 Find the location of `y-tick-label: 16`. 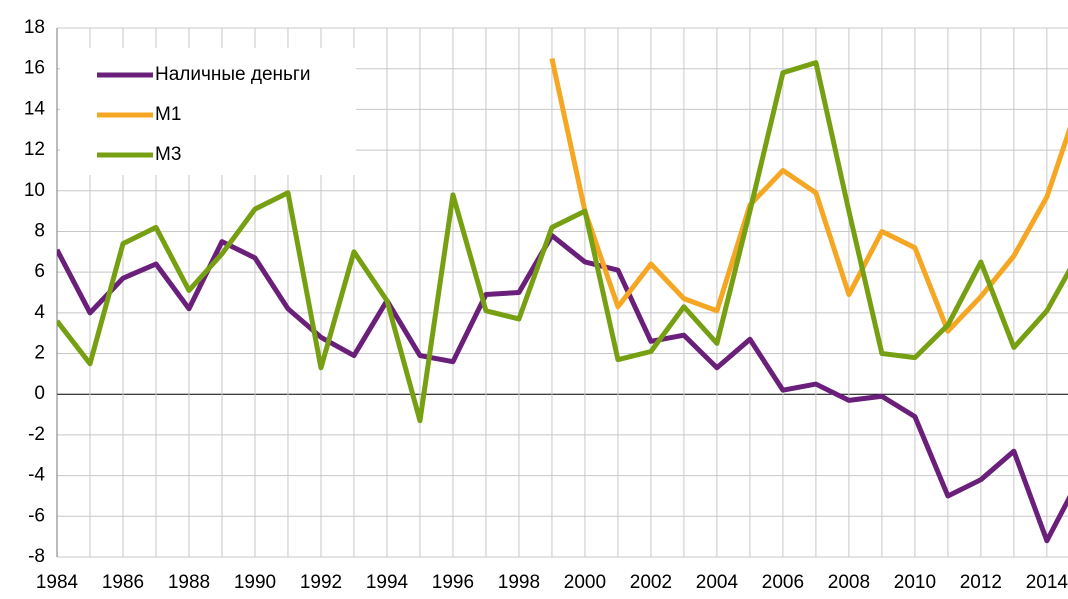

y-tick-label: 16 is located at coordinates (34, 68).